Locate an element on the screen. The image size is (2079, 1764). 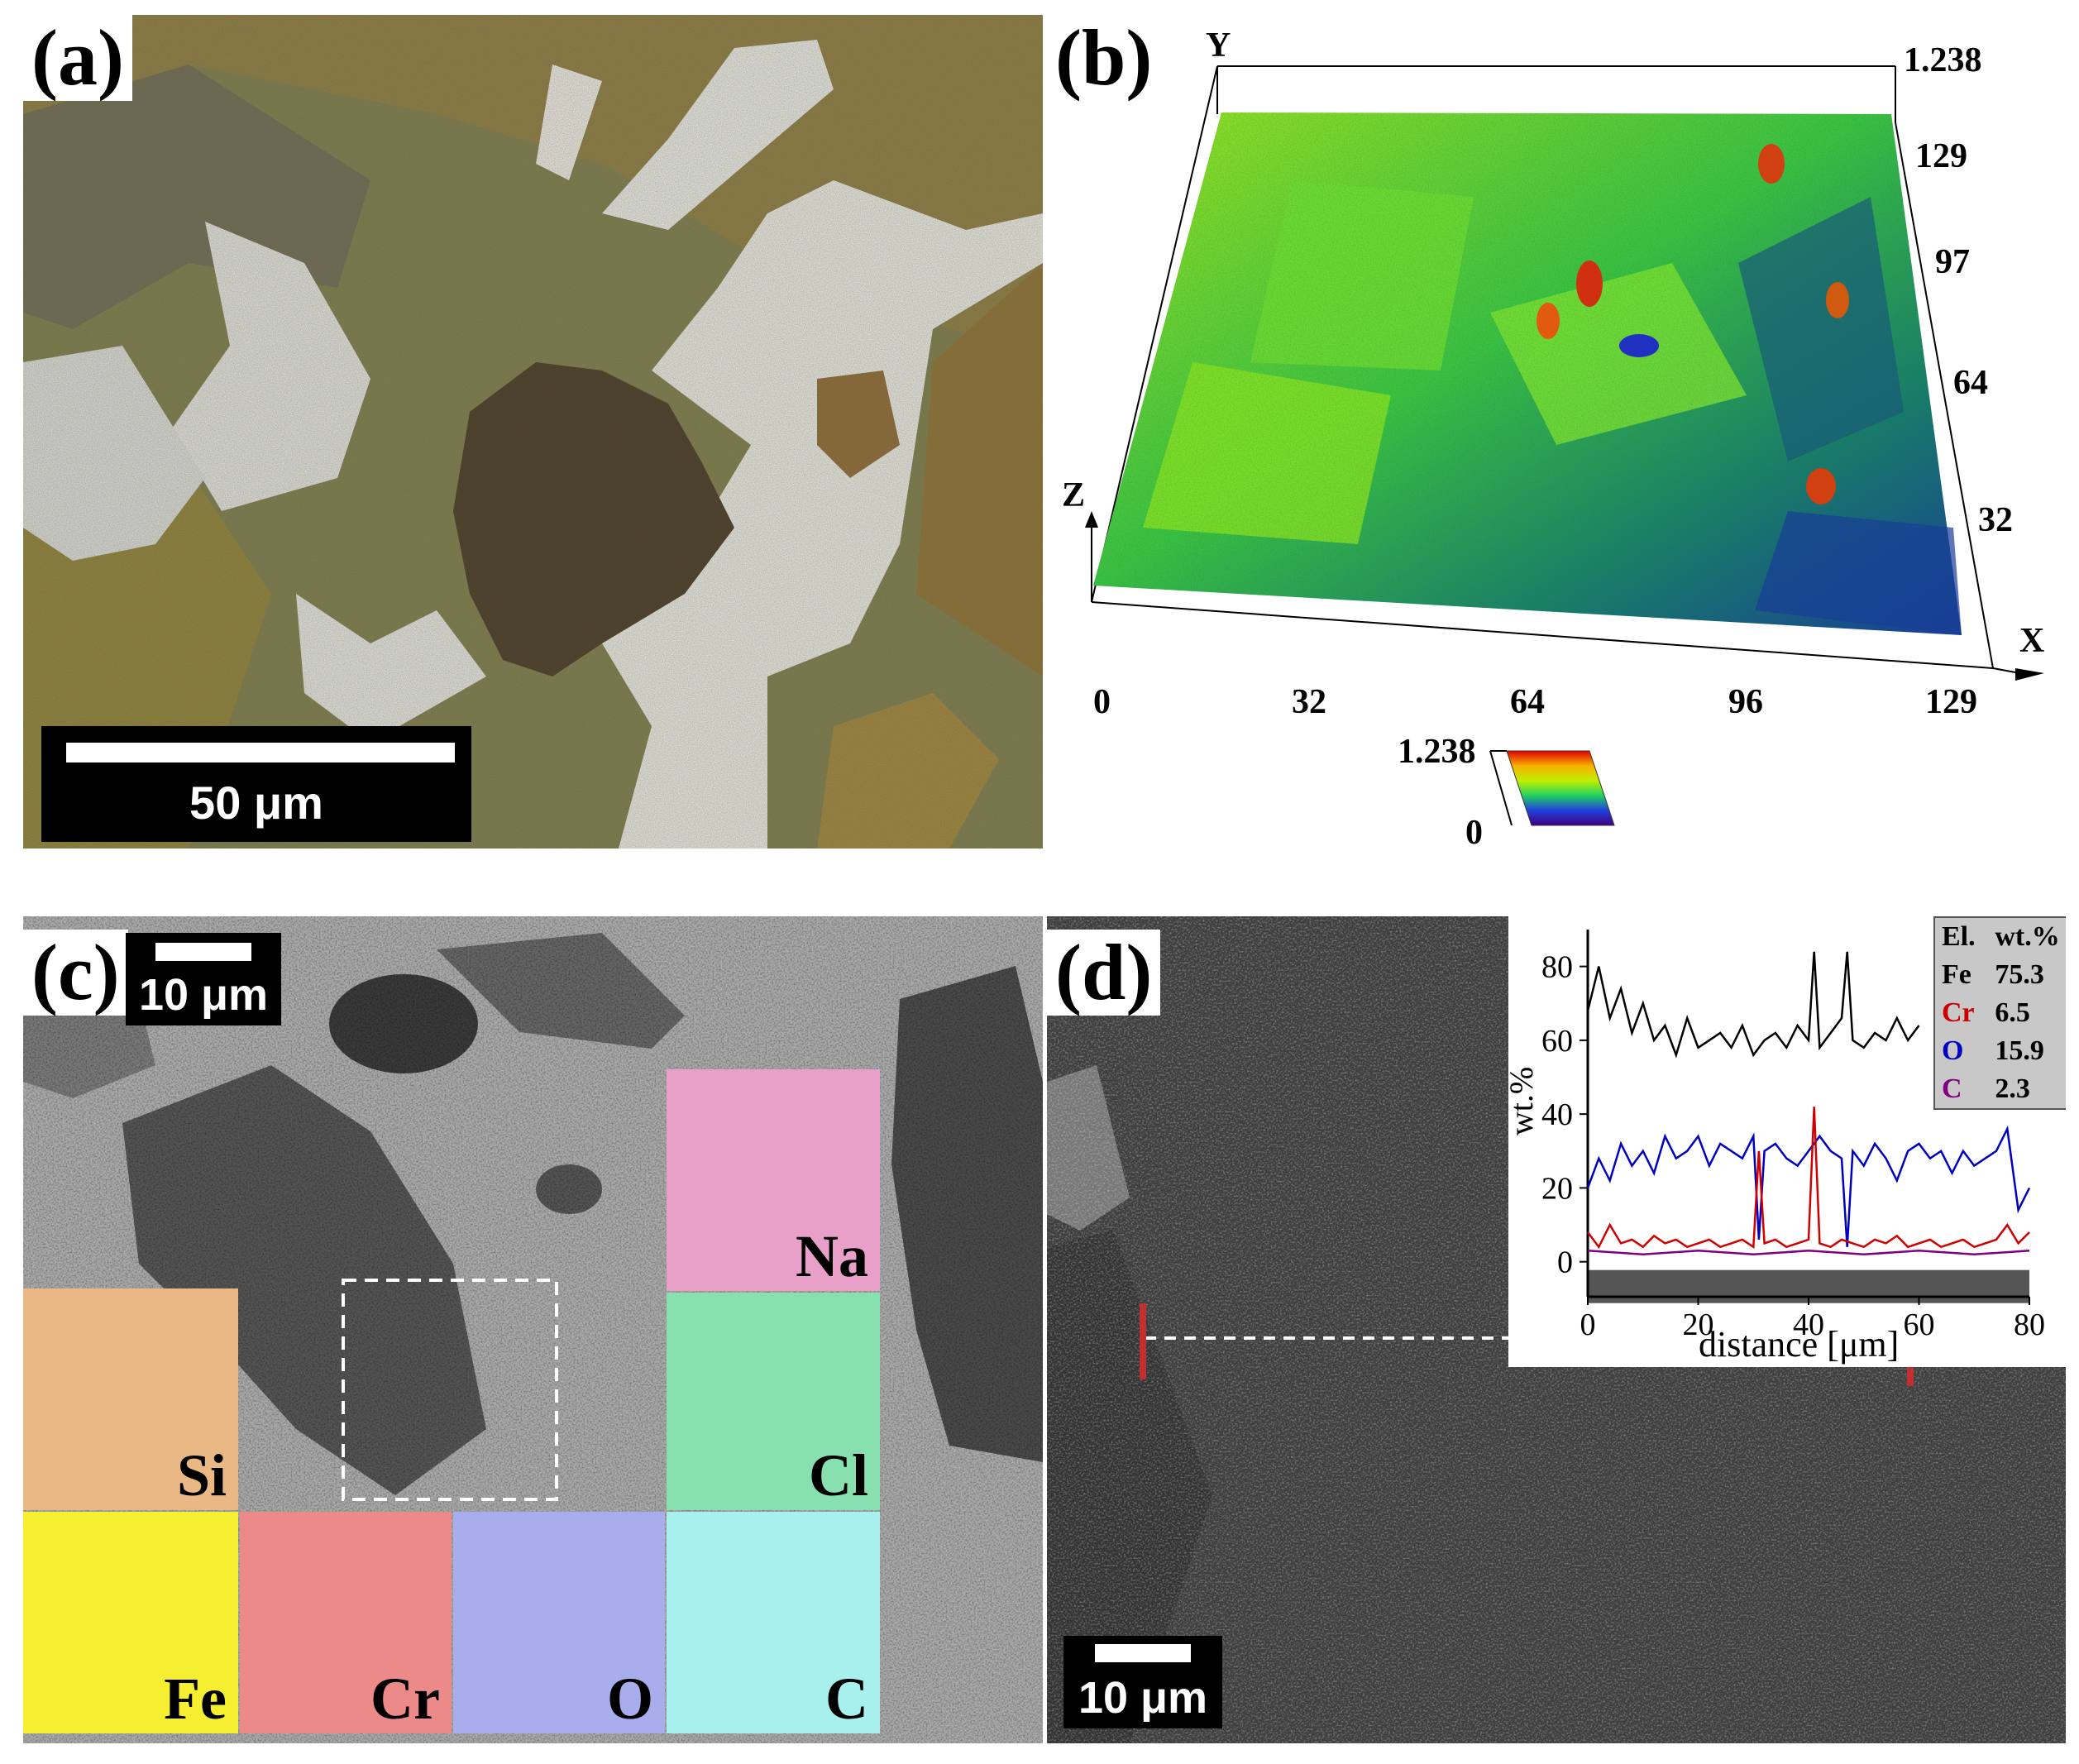
panel-label: (b) is located at coordinates (1104, 58).